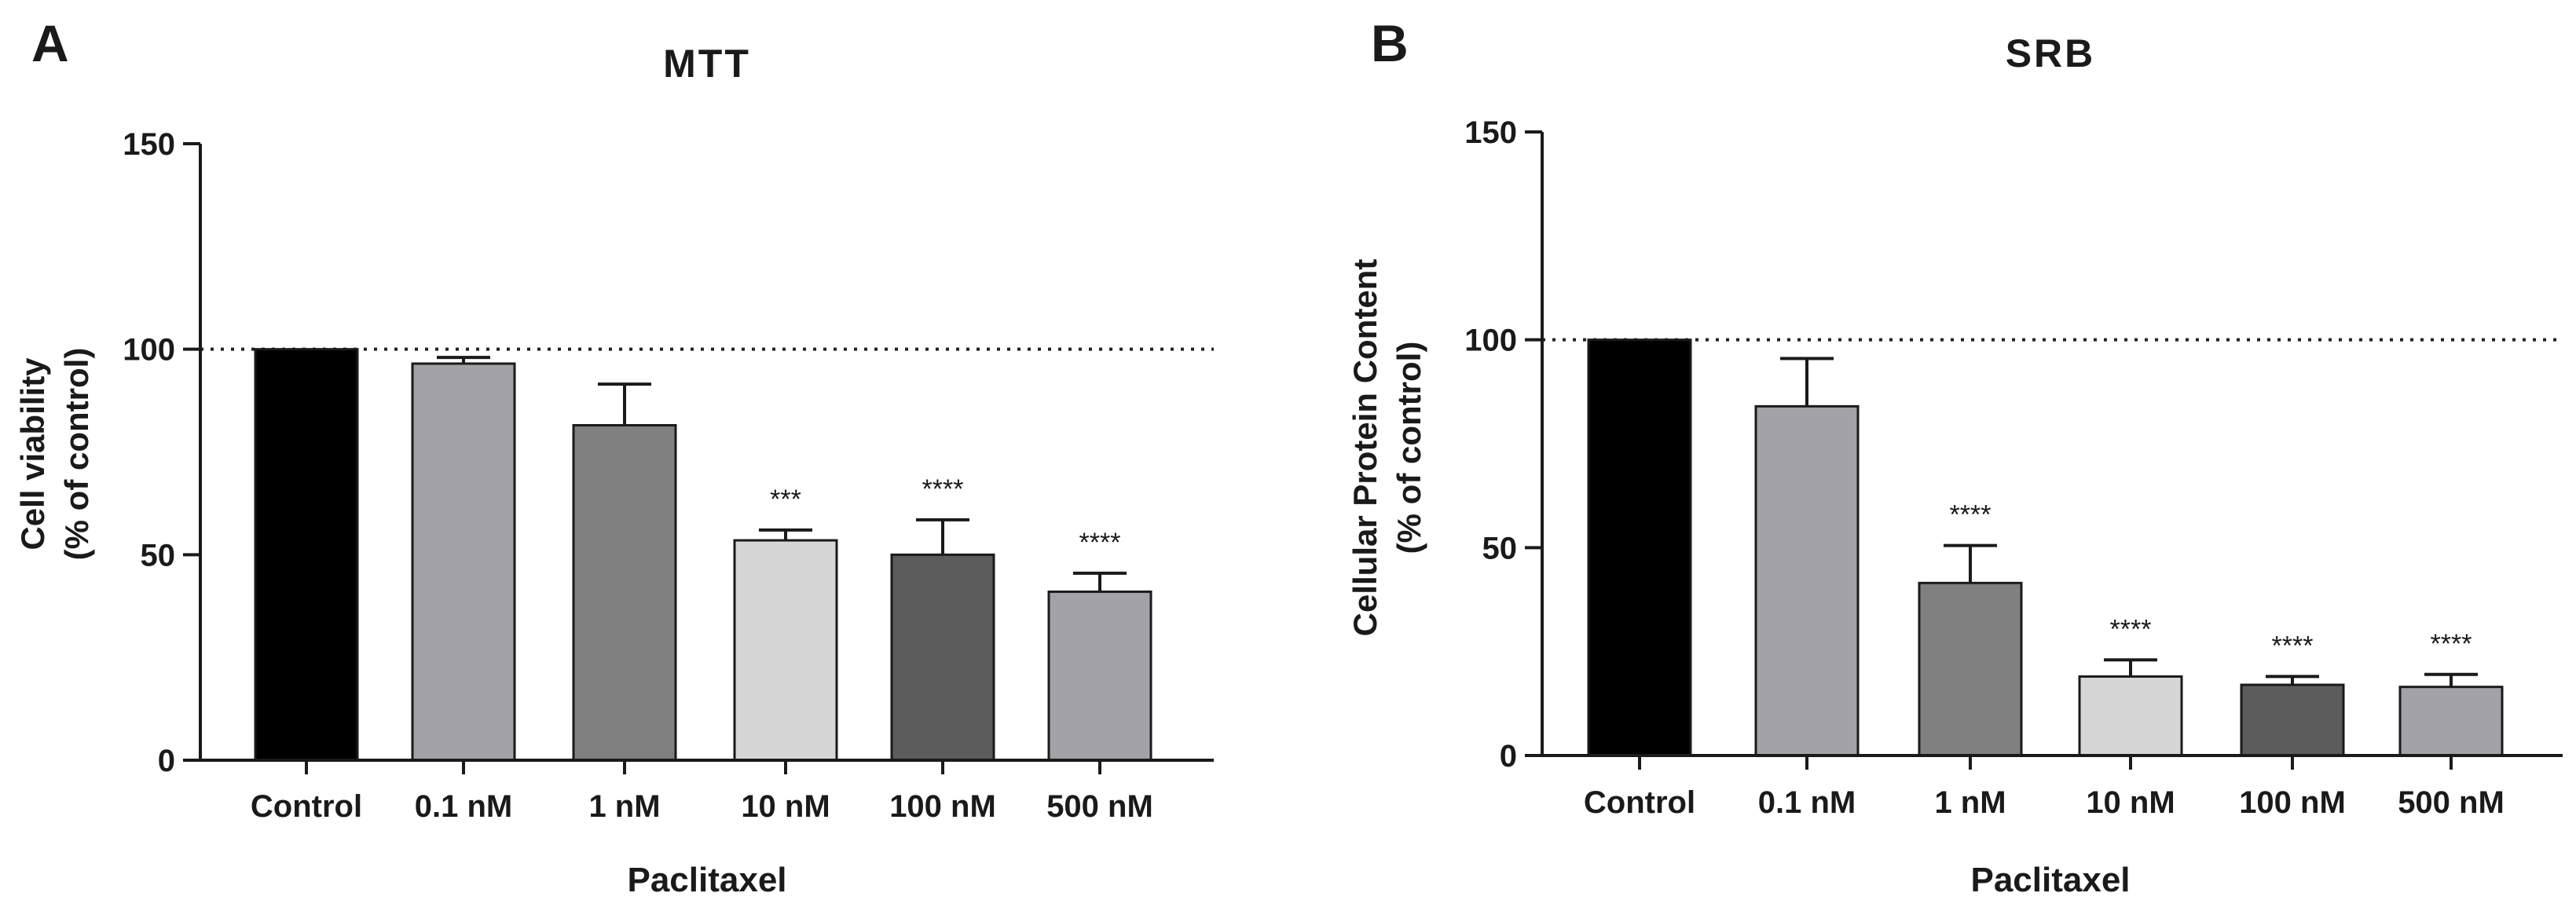  I want to click on x-axis-title-srb: Paclitaxel, so click(2050, 880).